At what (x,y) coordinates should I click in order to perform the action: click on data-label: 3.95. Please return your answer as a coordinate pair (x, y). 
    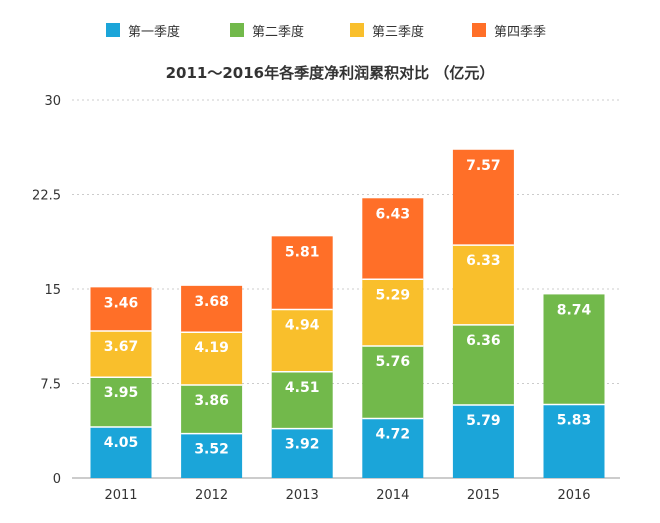
    Looking at the image, I should click on (121, 393).